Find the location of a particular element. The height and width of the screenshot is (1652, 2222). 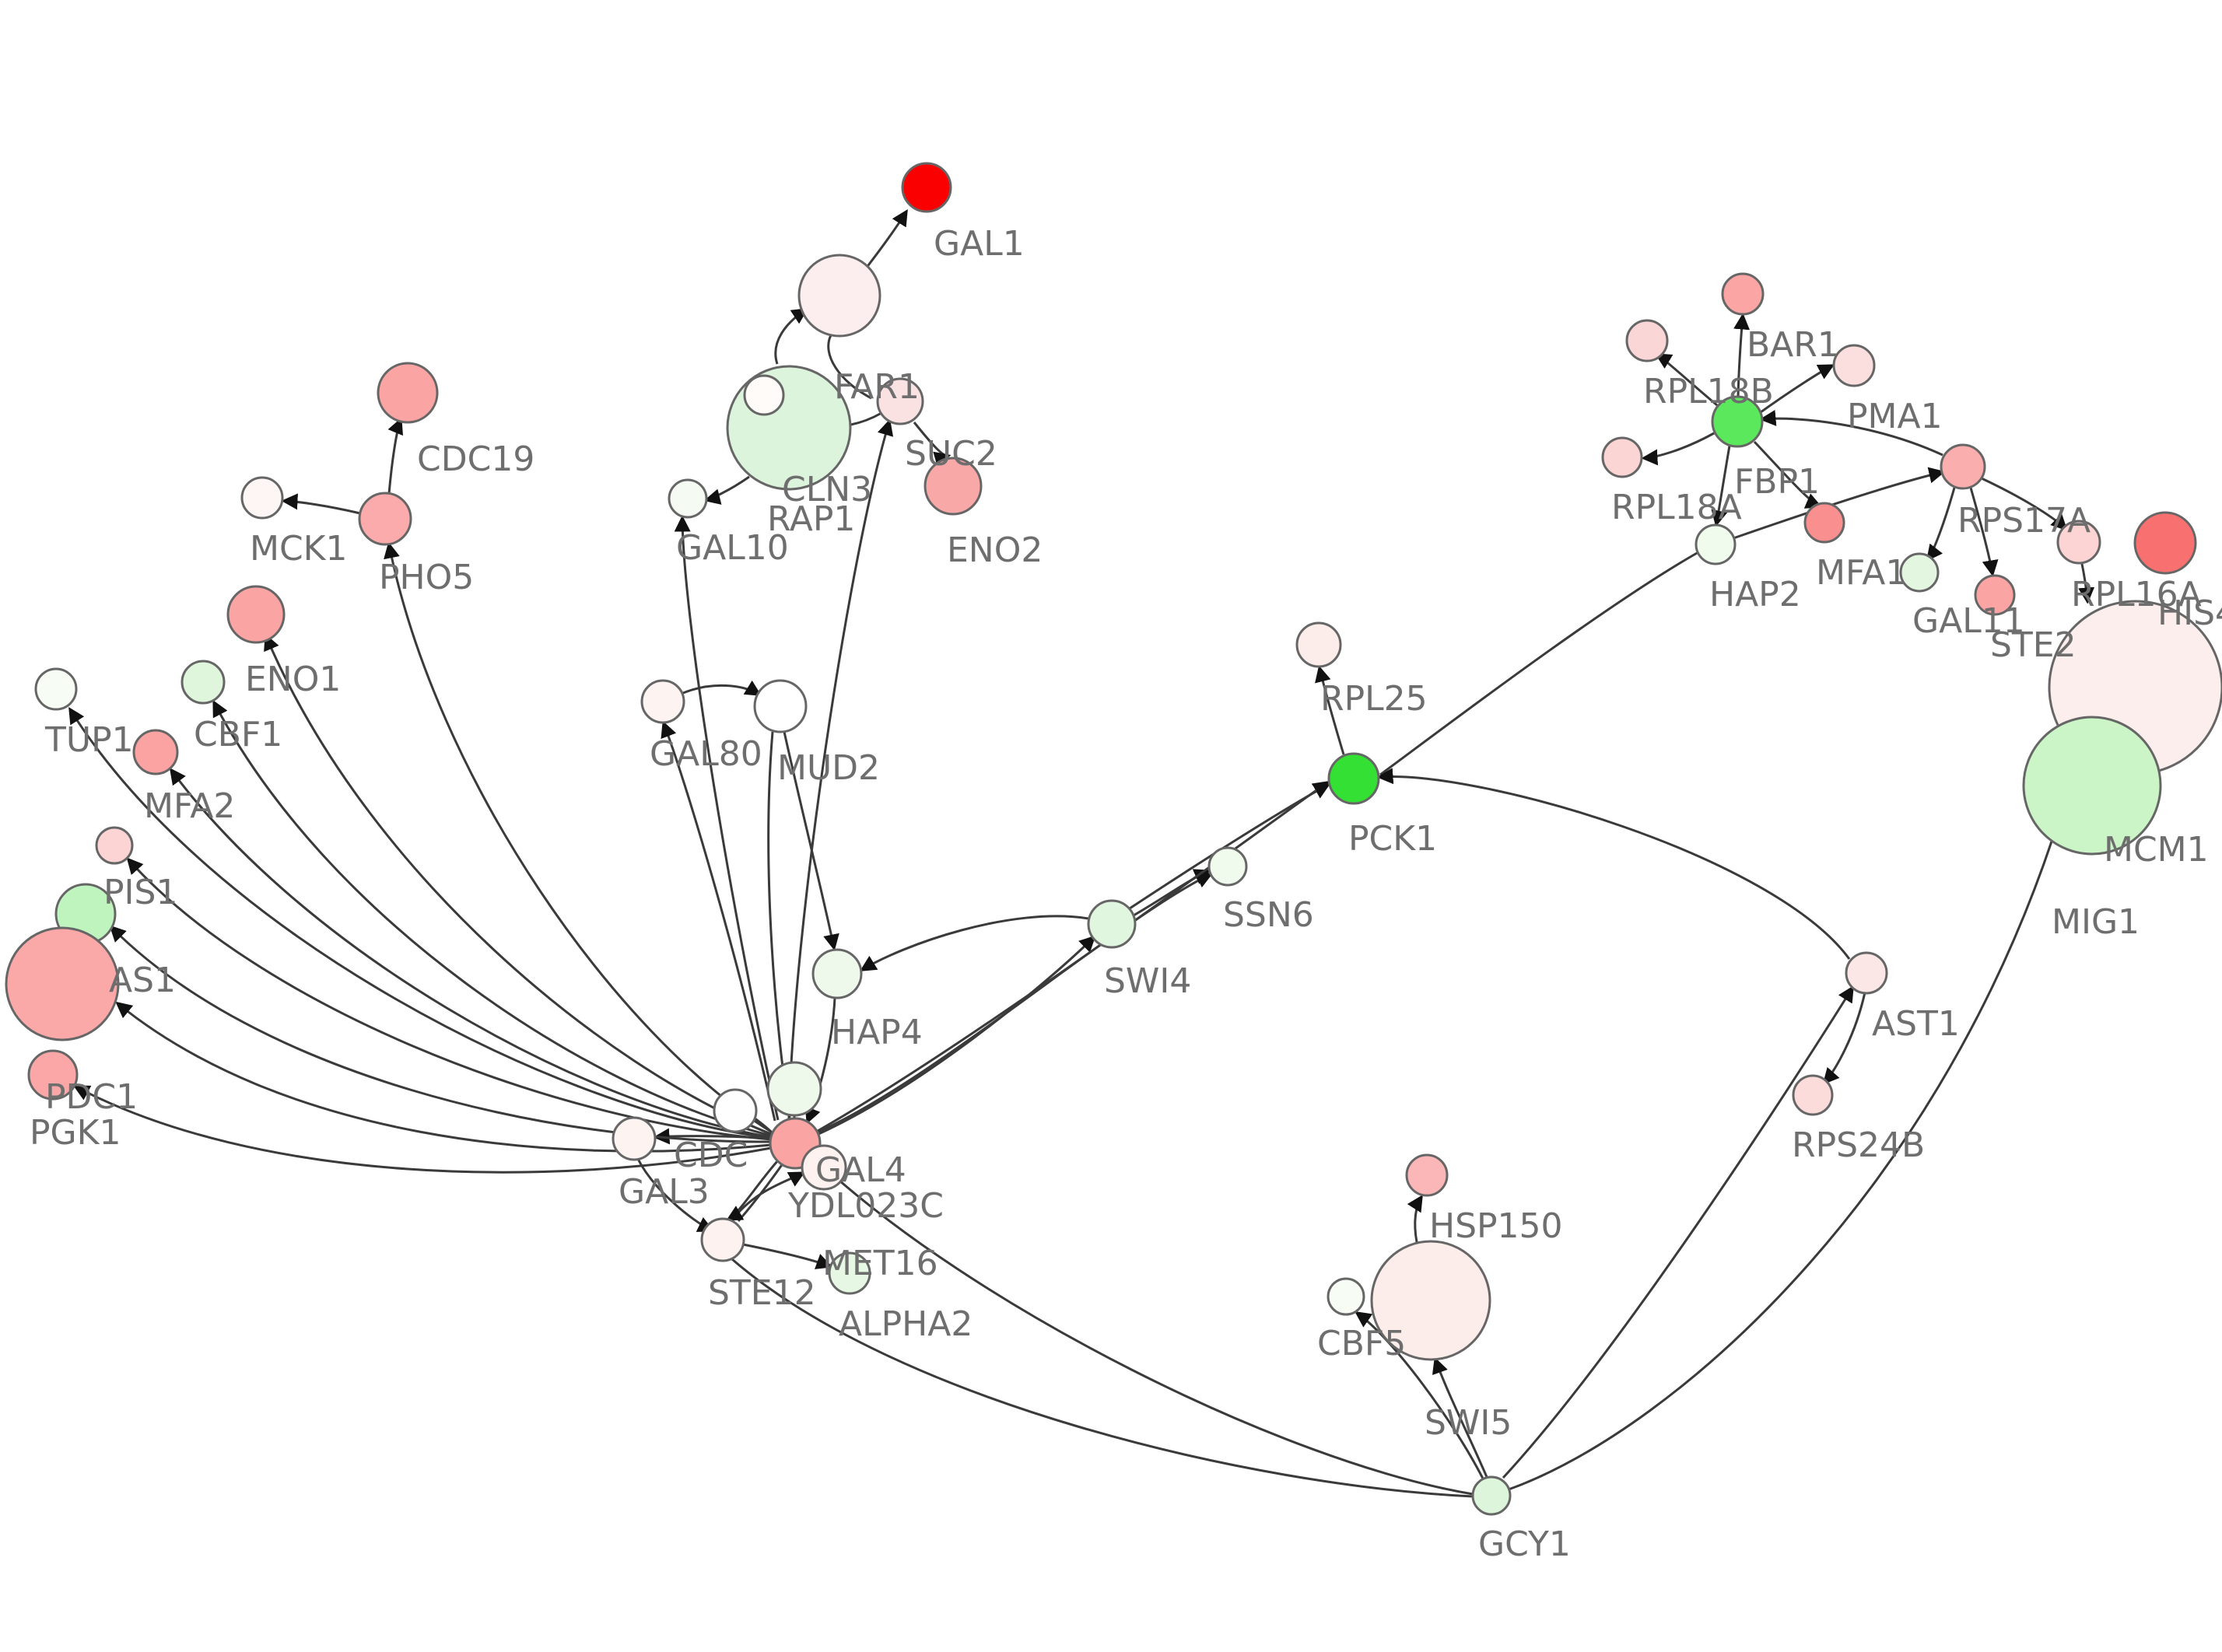

graph-node-pis1 is located at coordinates (114, 846).